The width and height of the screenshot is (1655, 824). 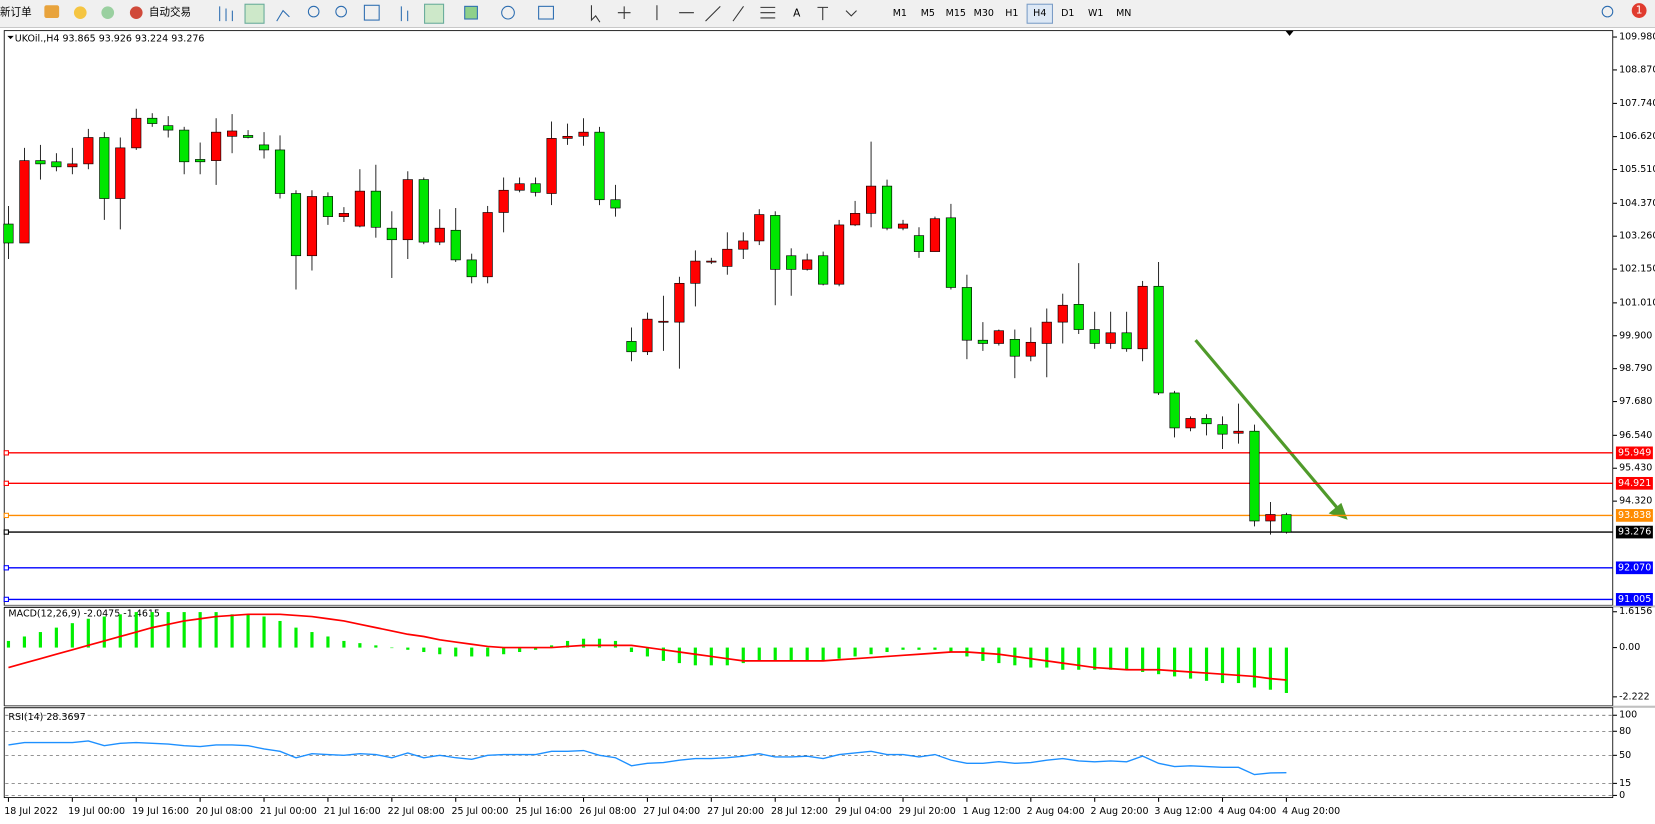 I want to click on y-tick-label: 99.900, so click(x=1635, y=335).